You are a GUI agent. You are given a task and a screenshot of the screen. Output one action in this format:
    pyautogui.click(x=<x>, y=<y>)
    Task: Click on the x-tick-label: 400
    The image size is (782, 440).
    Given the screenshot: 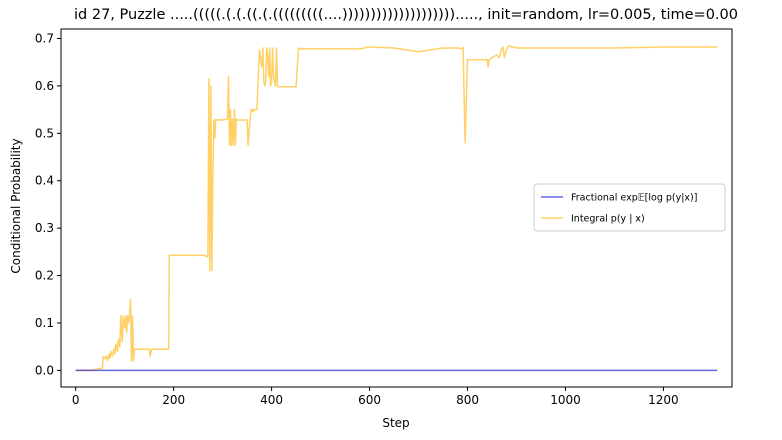 What is the action you would take?
    pyautogui.click(x=271, y=400)
    